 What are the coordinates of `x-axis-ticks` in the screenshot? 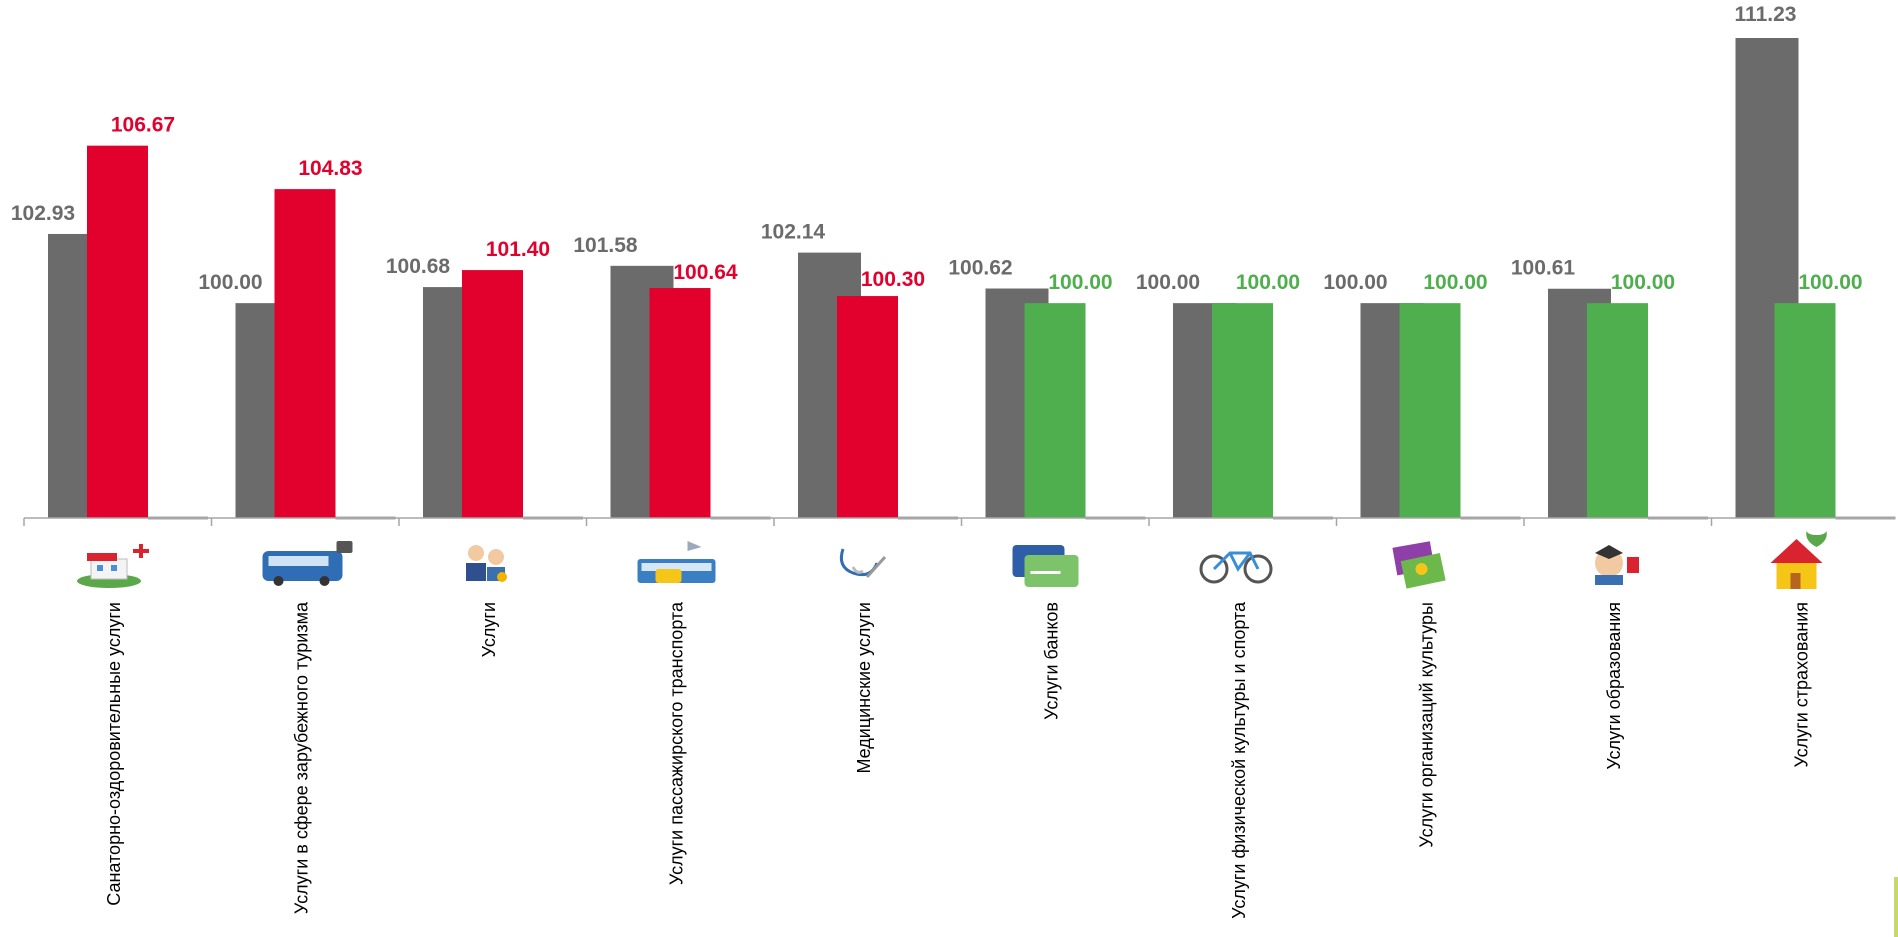 It's located at (868, 522).